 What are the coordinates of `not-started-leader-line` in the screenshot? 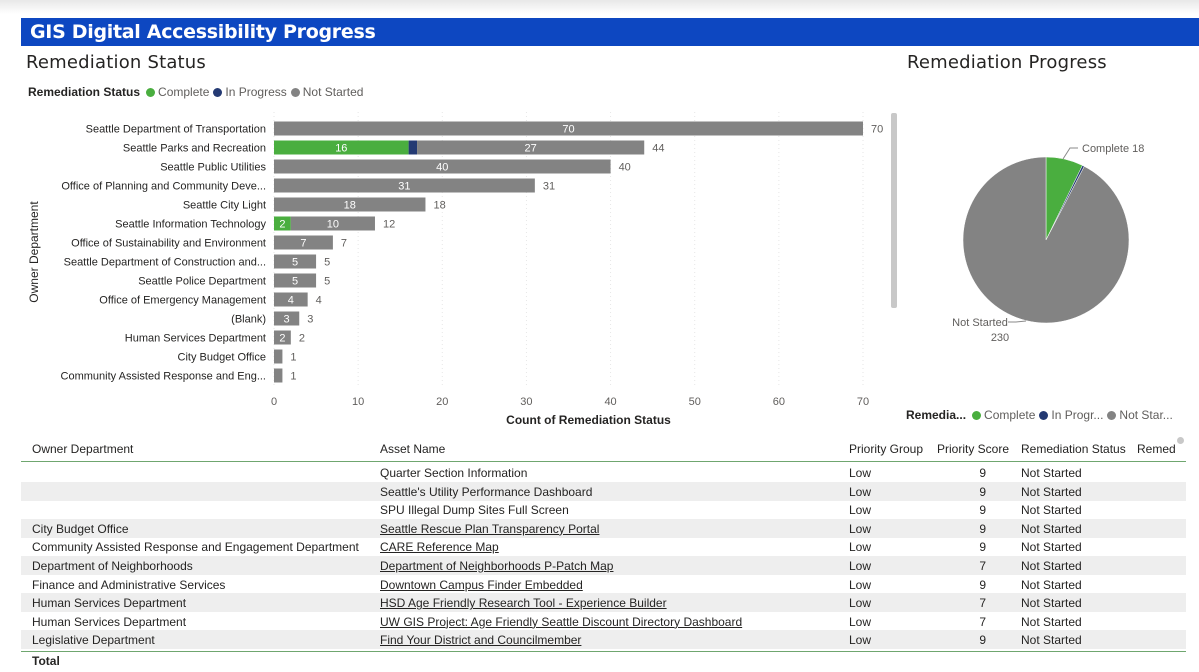 It's located at (1017, 321).